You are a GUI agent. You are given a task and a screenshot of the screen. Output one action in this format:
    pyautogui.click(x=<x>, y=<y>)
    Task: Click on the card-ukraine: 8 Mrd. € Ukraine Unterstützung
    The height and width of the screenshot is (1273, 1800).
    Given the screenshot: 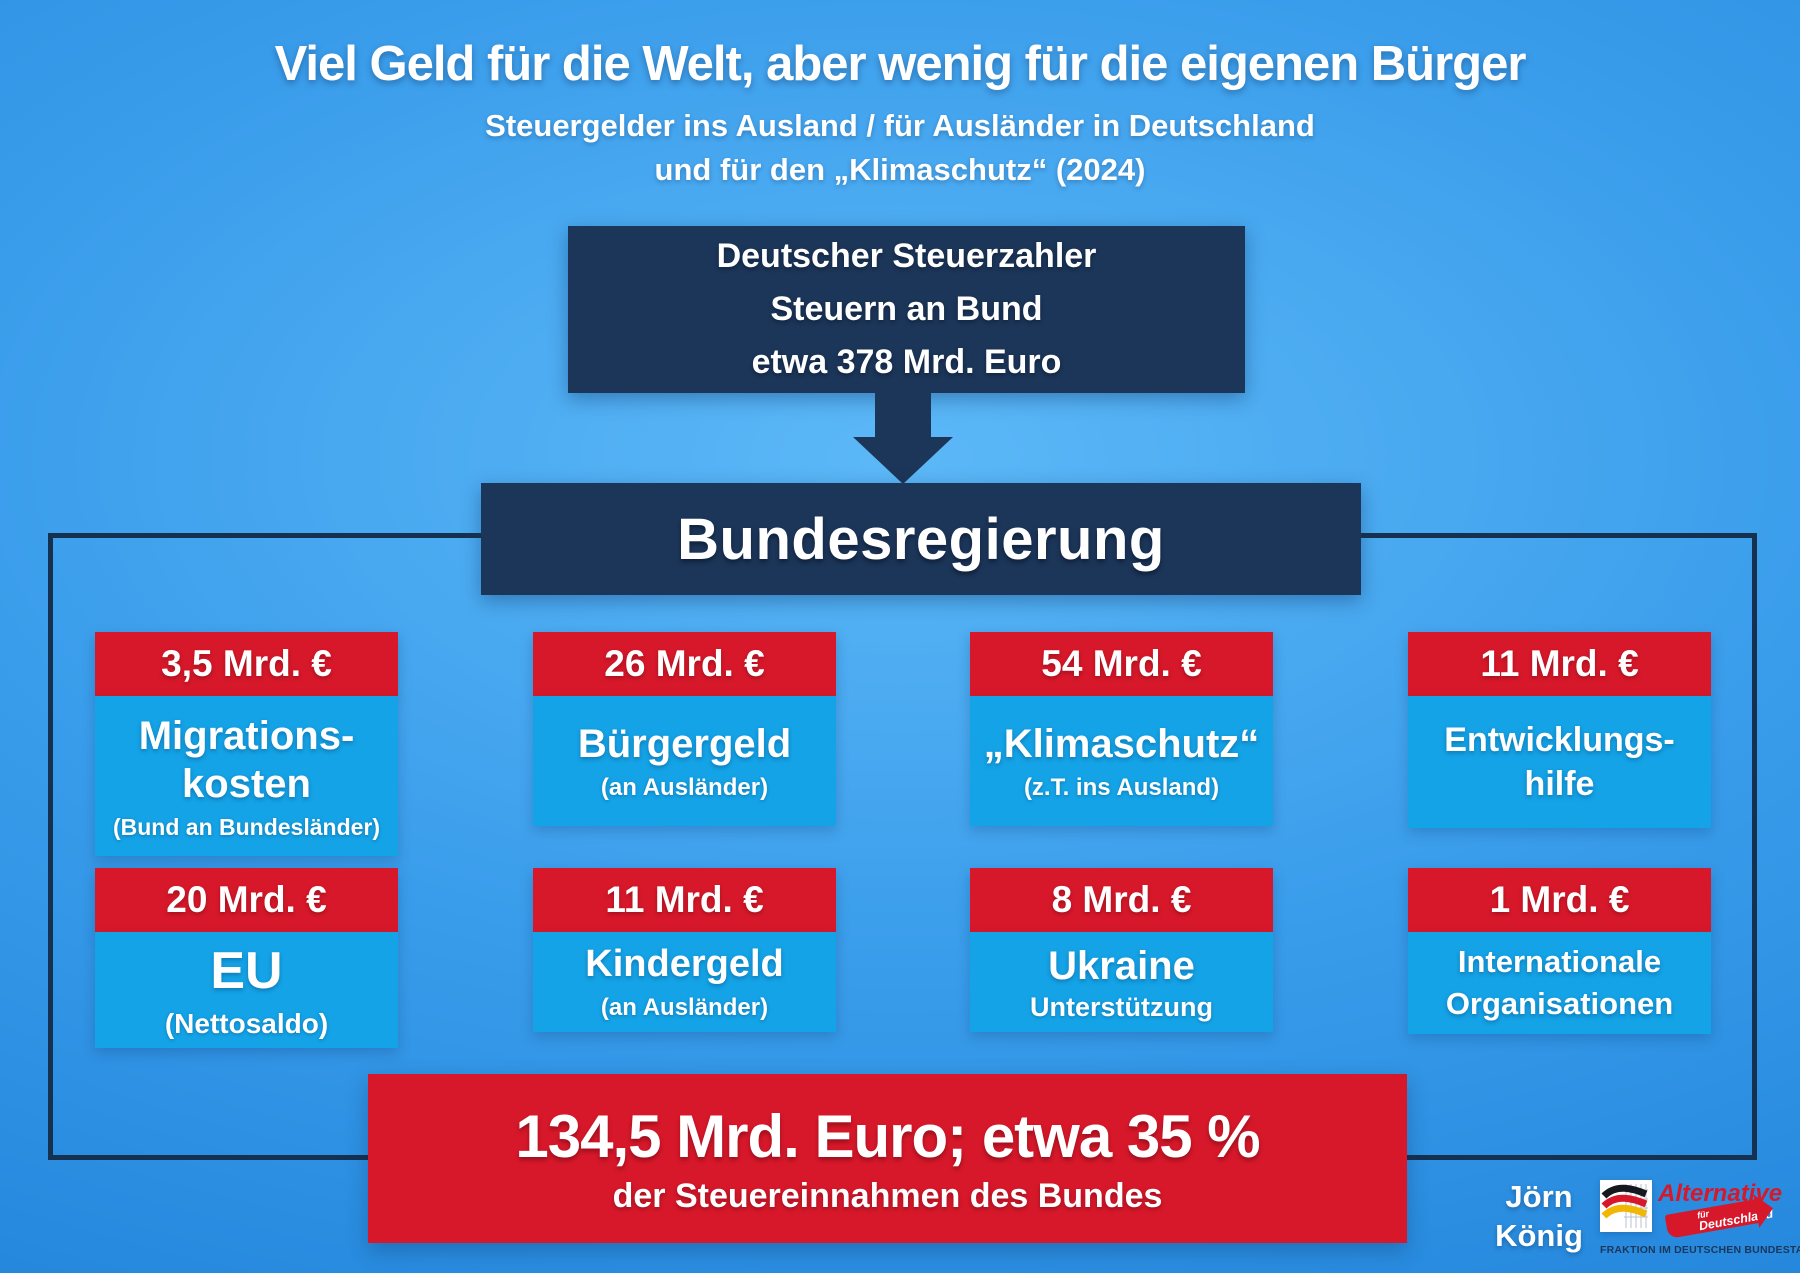 What is the action you would take?
    pyautogui.click(x=1121, y=950)
    